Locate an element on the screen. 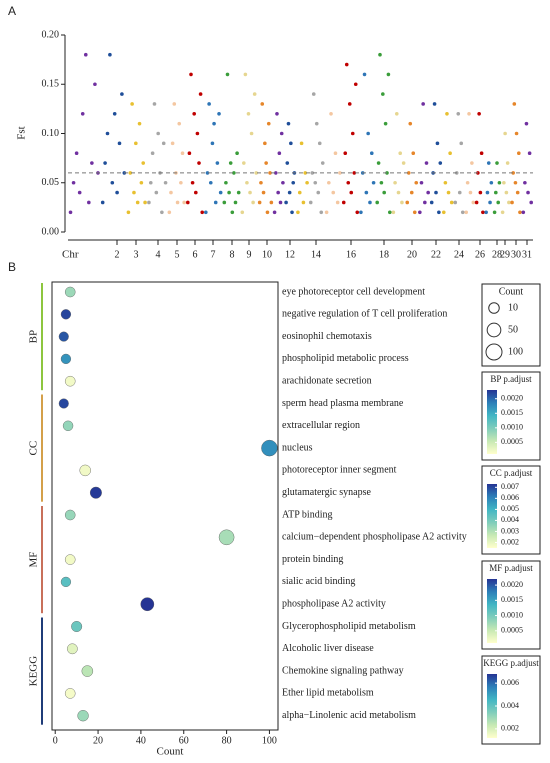 The image size is (550, 763). legend-box is located at coordinates (511, 510).